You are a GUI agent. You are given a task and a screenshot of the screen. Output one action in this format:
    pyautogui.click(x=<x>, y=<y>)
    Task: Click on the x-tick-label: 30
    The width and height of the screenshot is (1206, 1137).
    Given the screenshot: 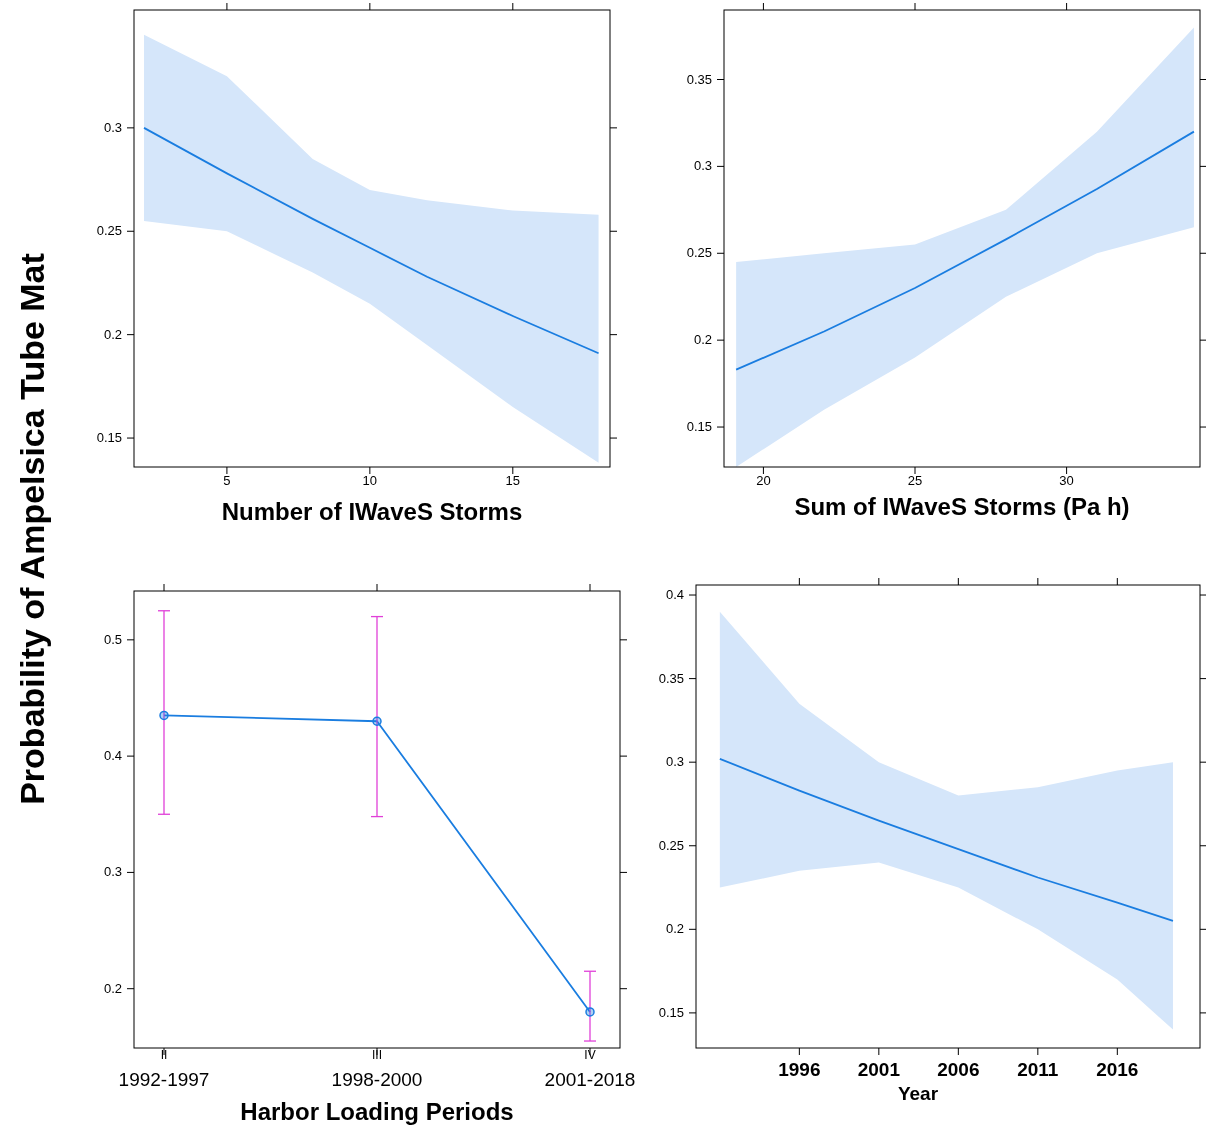 What is the action you would take?
    pyautogui.click(x=1066, y=480)
    